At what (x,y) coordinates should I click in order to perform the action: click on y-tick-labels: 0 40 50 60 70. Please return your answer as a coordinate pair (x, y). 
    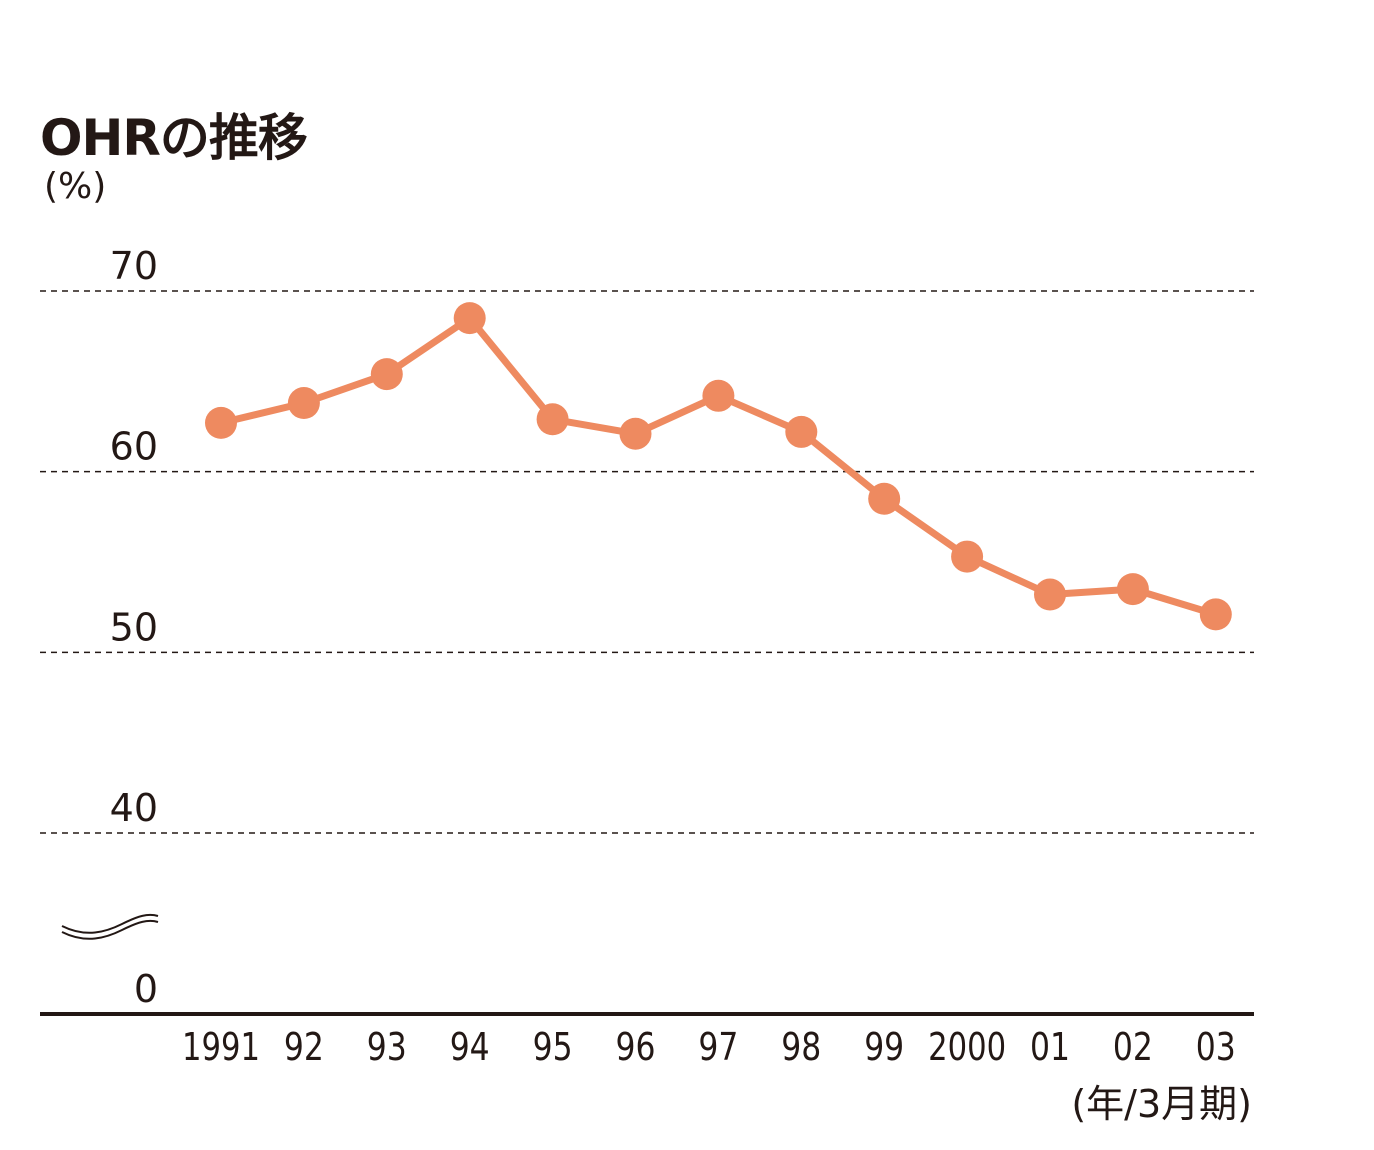
    Looking at the image, I should click on (134, 627).